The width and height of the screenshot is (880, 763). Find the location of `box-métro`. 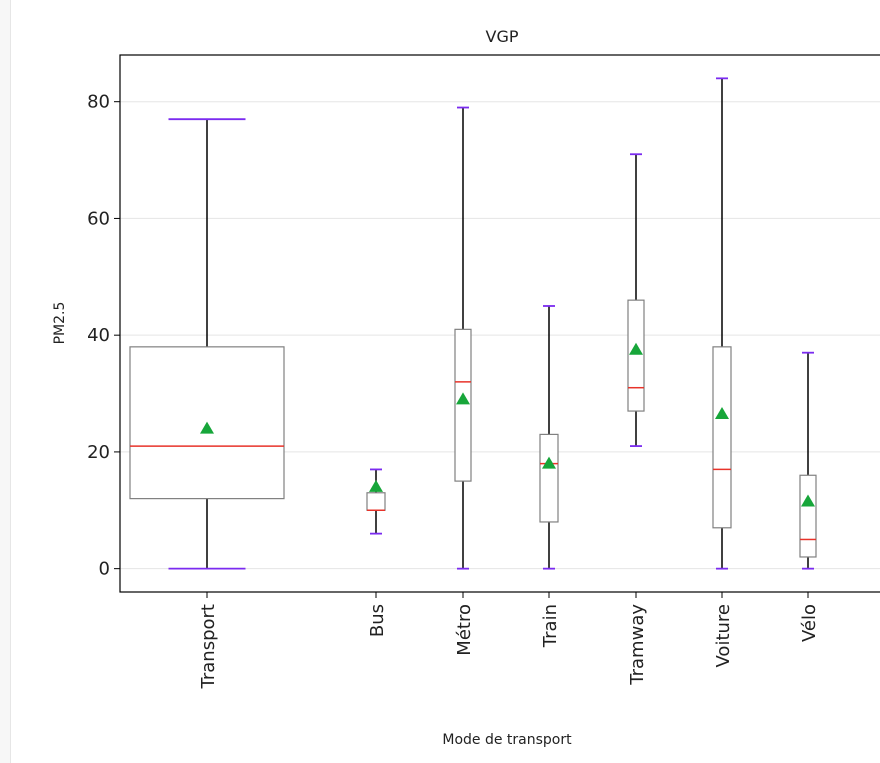

box-métro is located at coordinates (463, 338).